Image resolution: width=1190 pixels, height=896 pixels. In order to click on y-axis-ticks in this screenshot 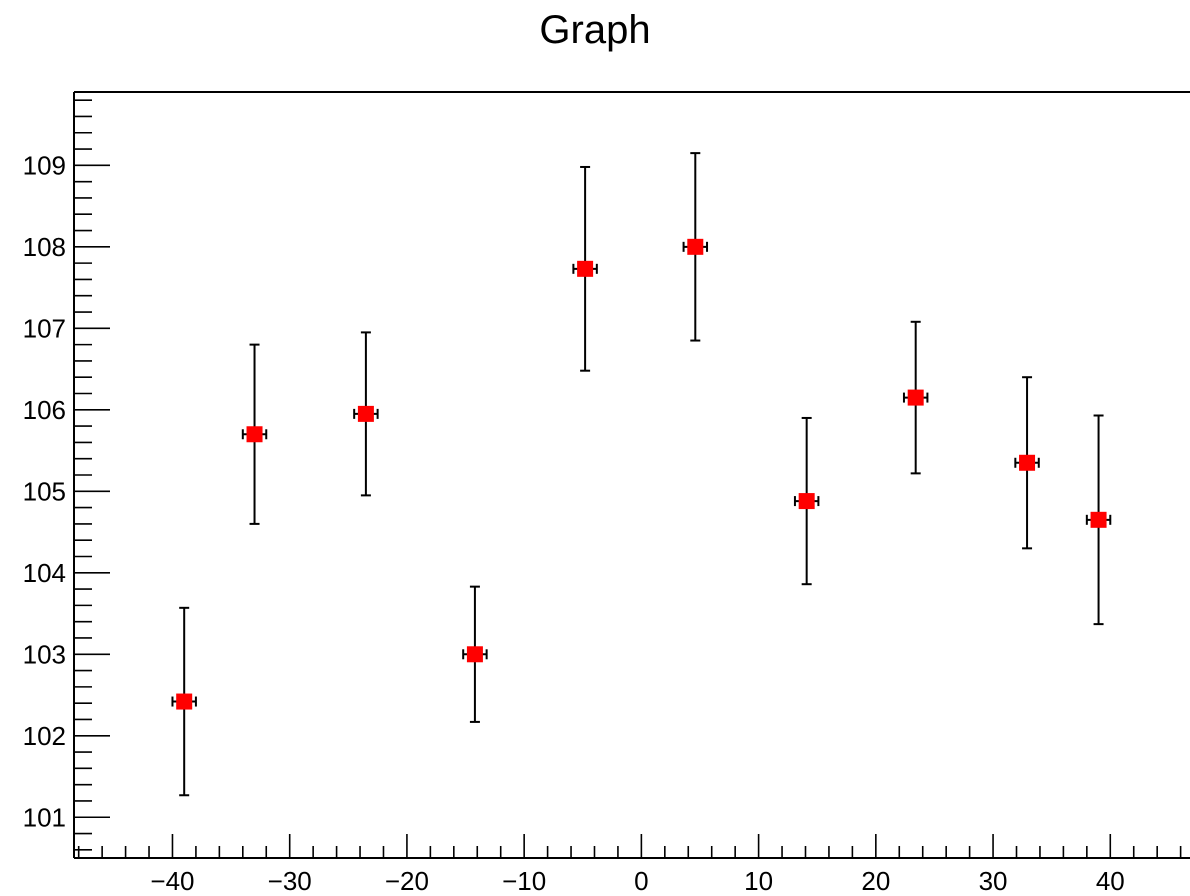, I will do `click(92, 475)`.